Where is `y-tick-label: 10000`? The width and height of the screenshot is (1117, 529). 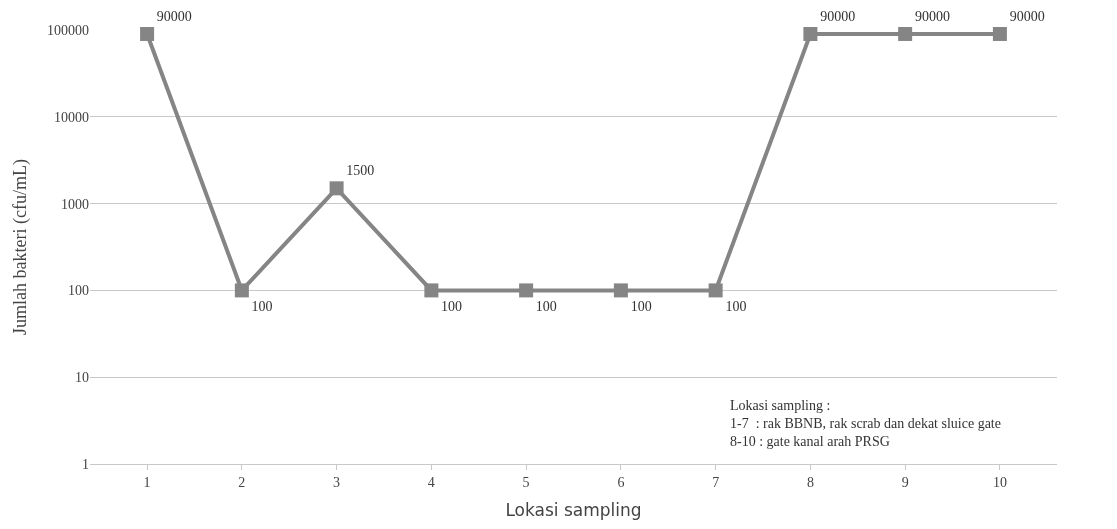 y-tick-label: 10000 is located at coordinates (71, 117).